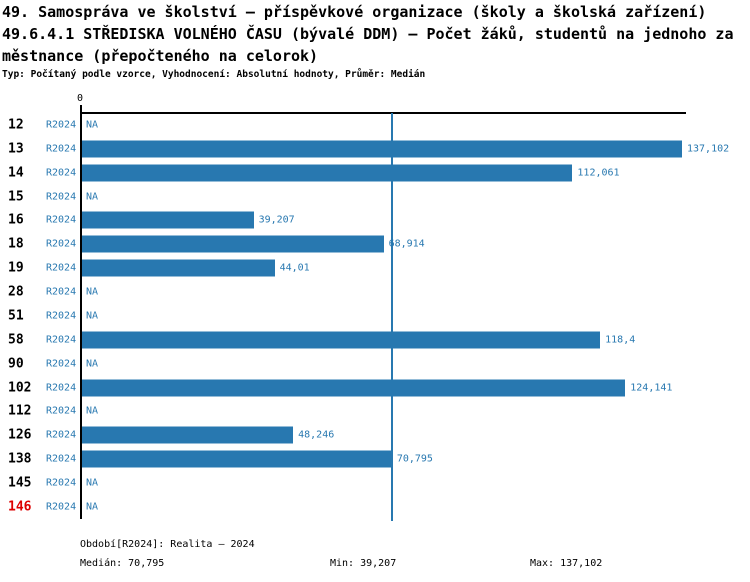  Describe the element at coordinates (20, 483) in the screenshot. I see `category-label: 145` at that location.